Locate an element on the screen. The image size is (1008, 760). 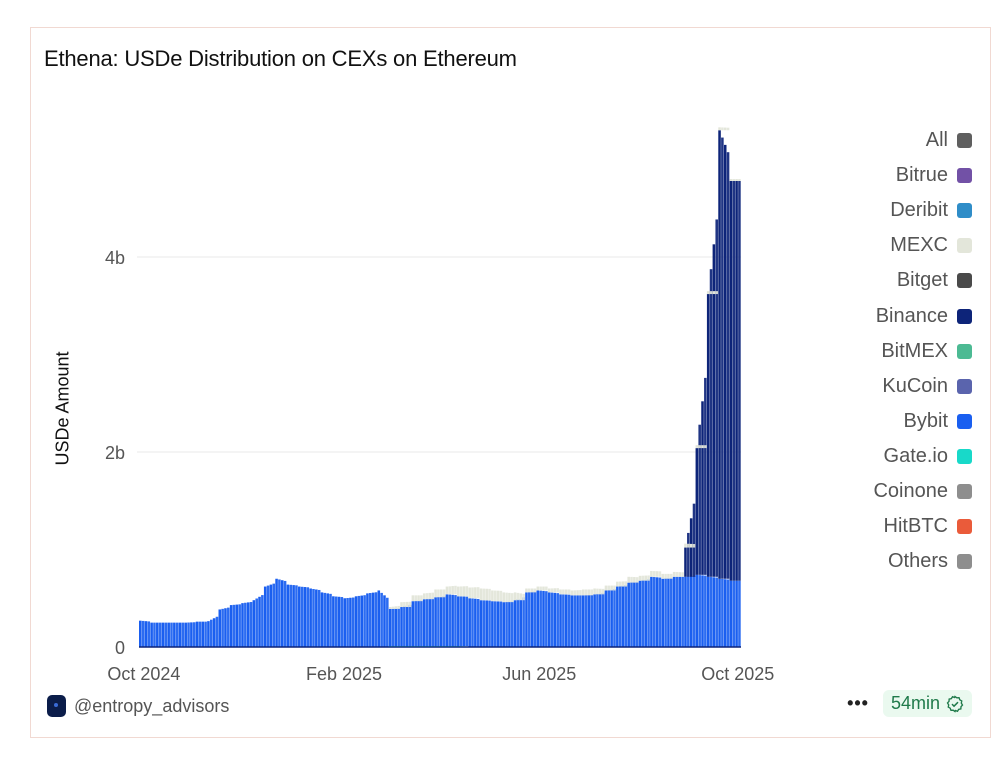
legend-item-bybit: Bybit is located at coordinates (922, 421).